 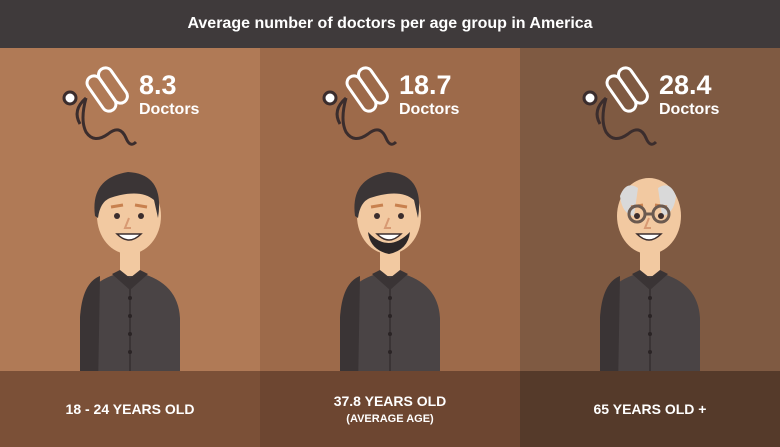 What do you see at coordinates (390, 401) in the screenshot?
I see `age-group-label: 37.8 YEARS OLD` at bounding box center [390, 401].